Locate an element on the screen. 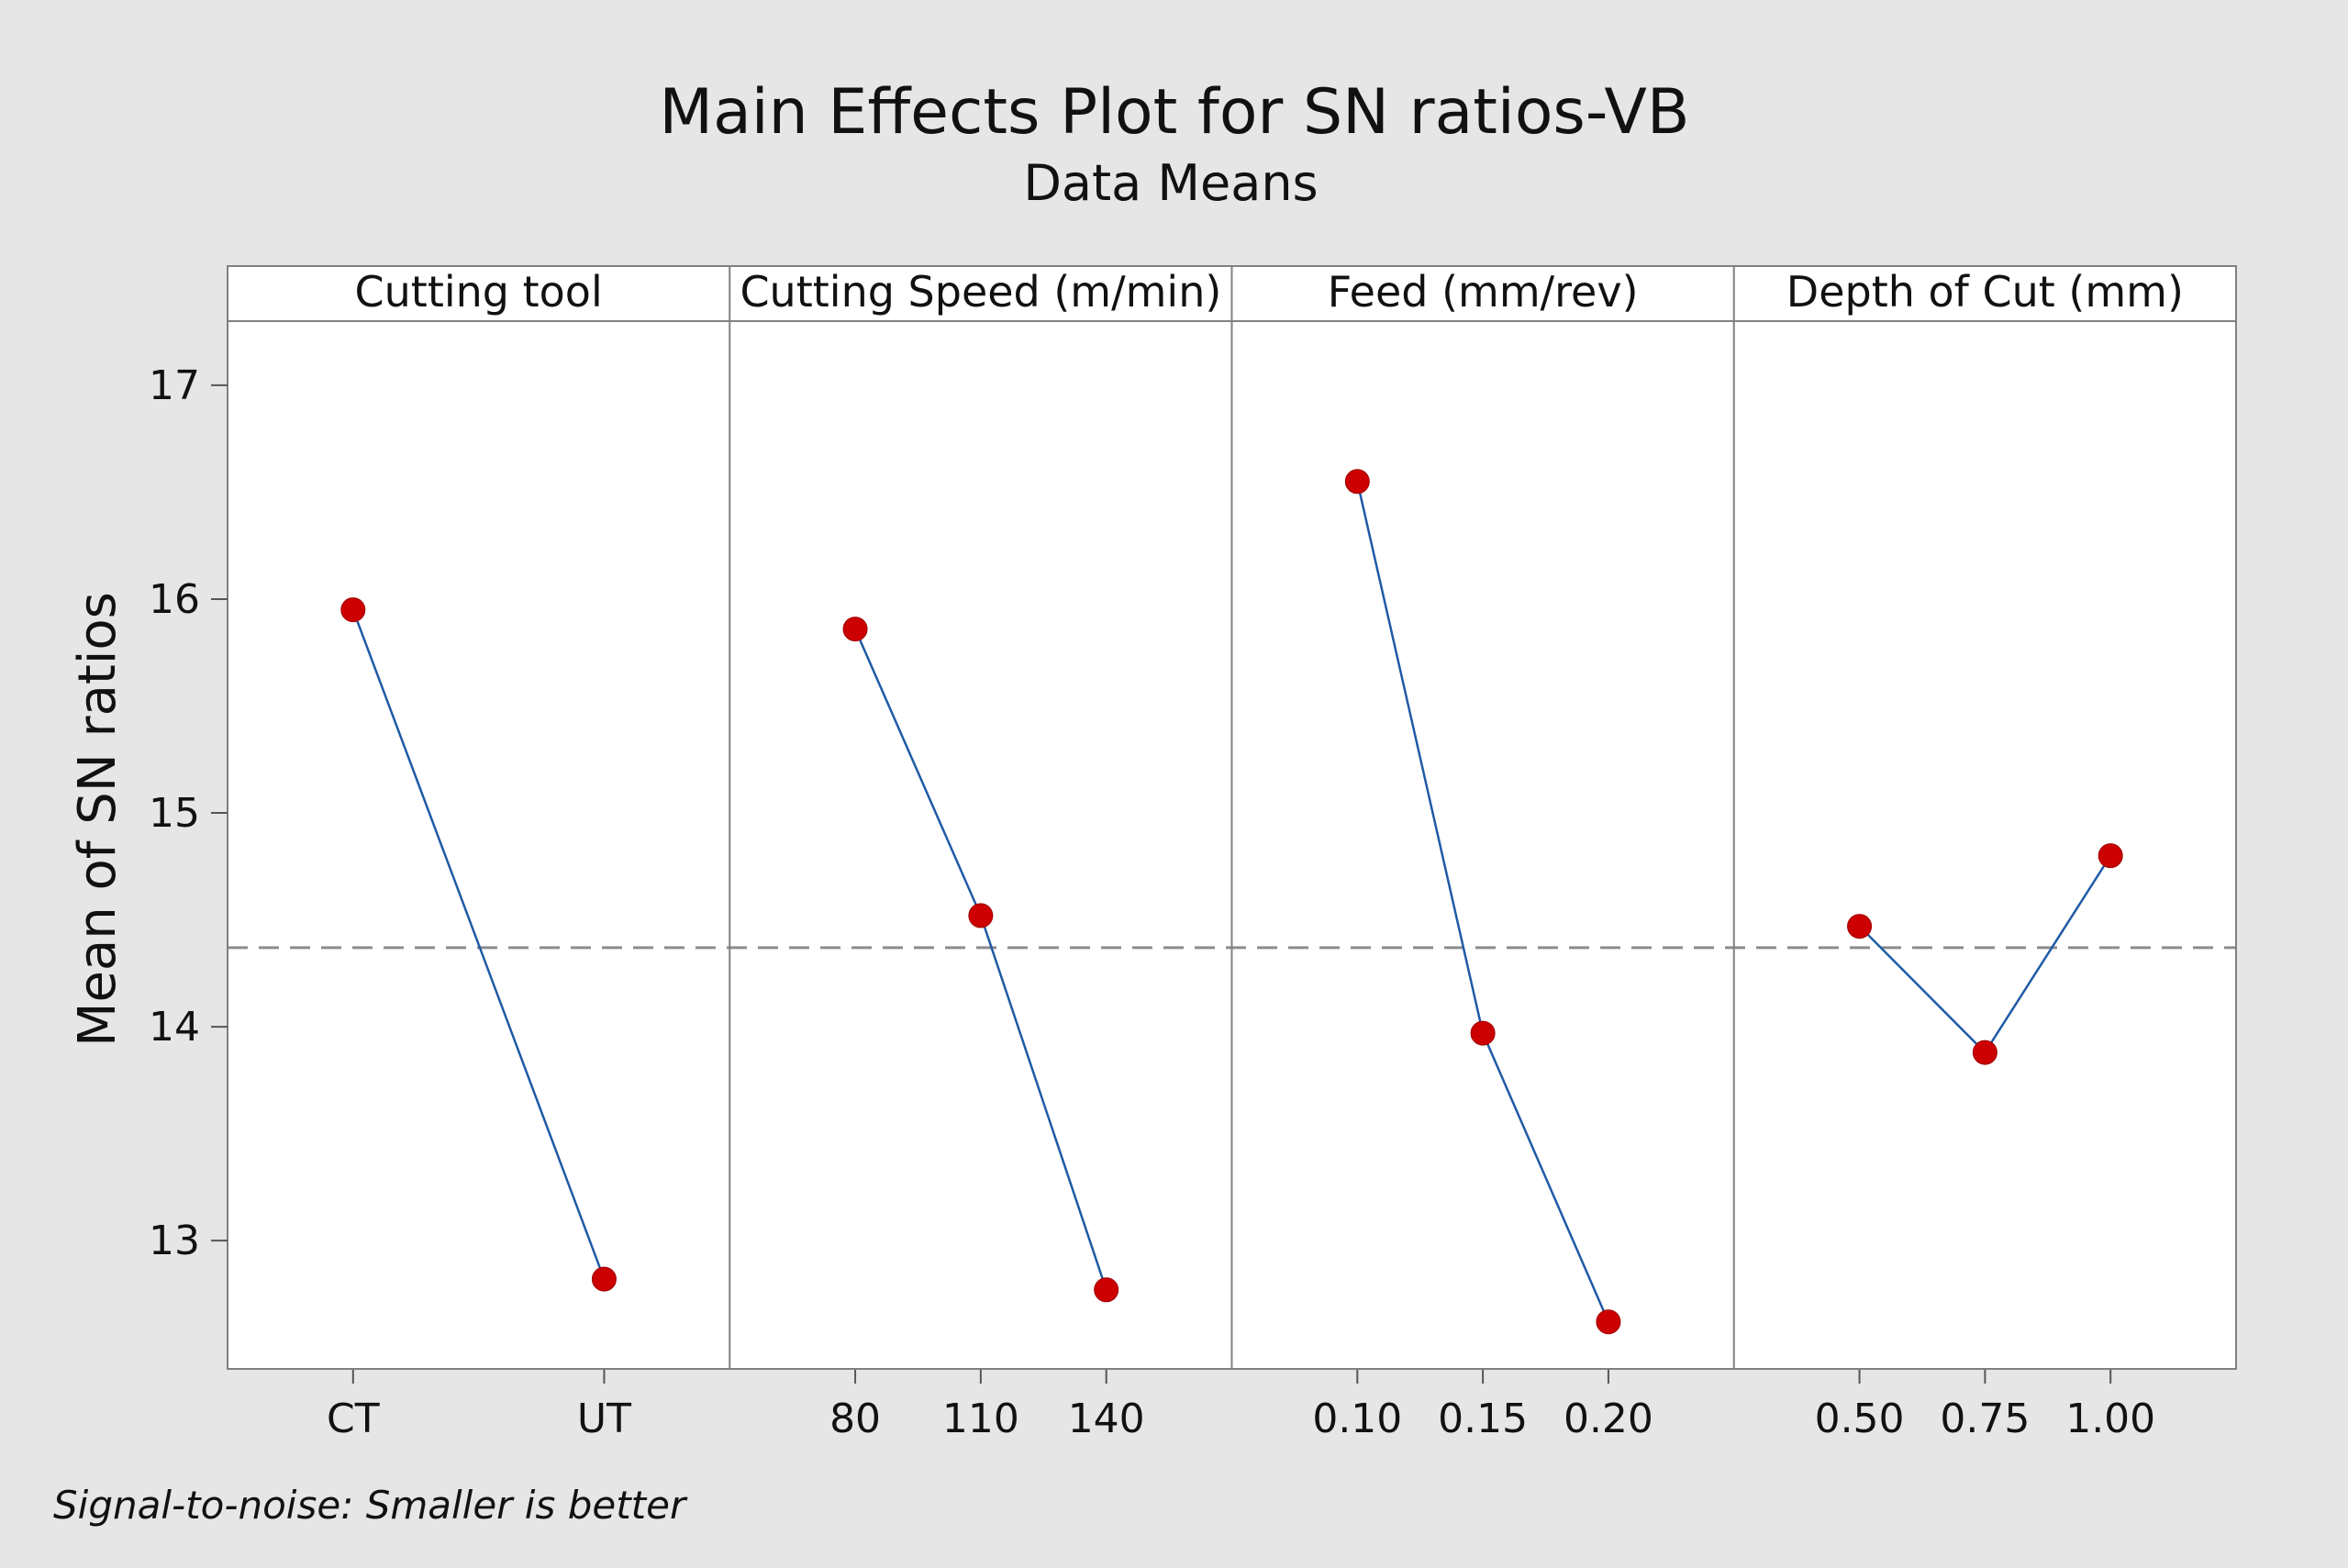  y-tick-label: 15 is located at coordinates (174, 813).